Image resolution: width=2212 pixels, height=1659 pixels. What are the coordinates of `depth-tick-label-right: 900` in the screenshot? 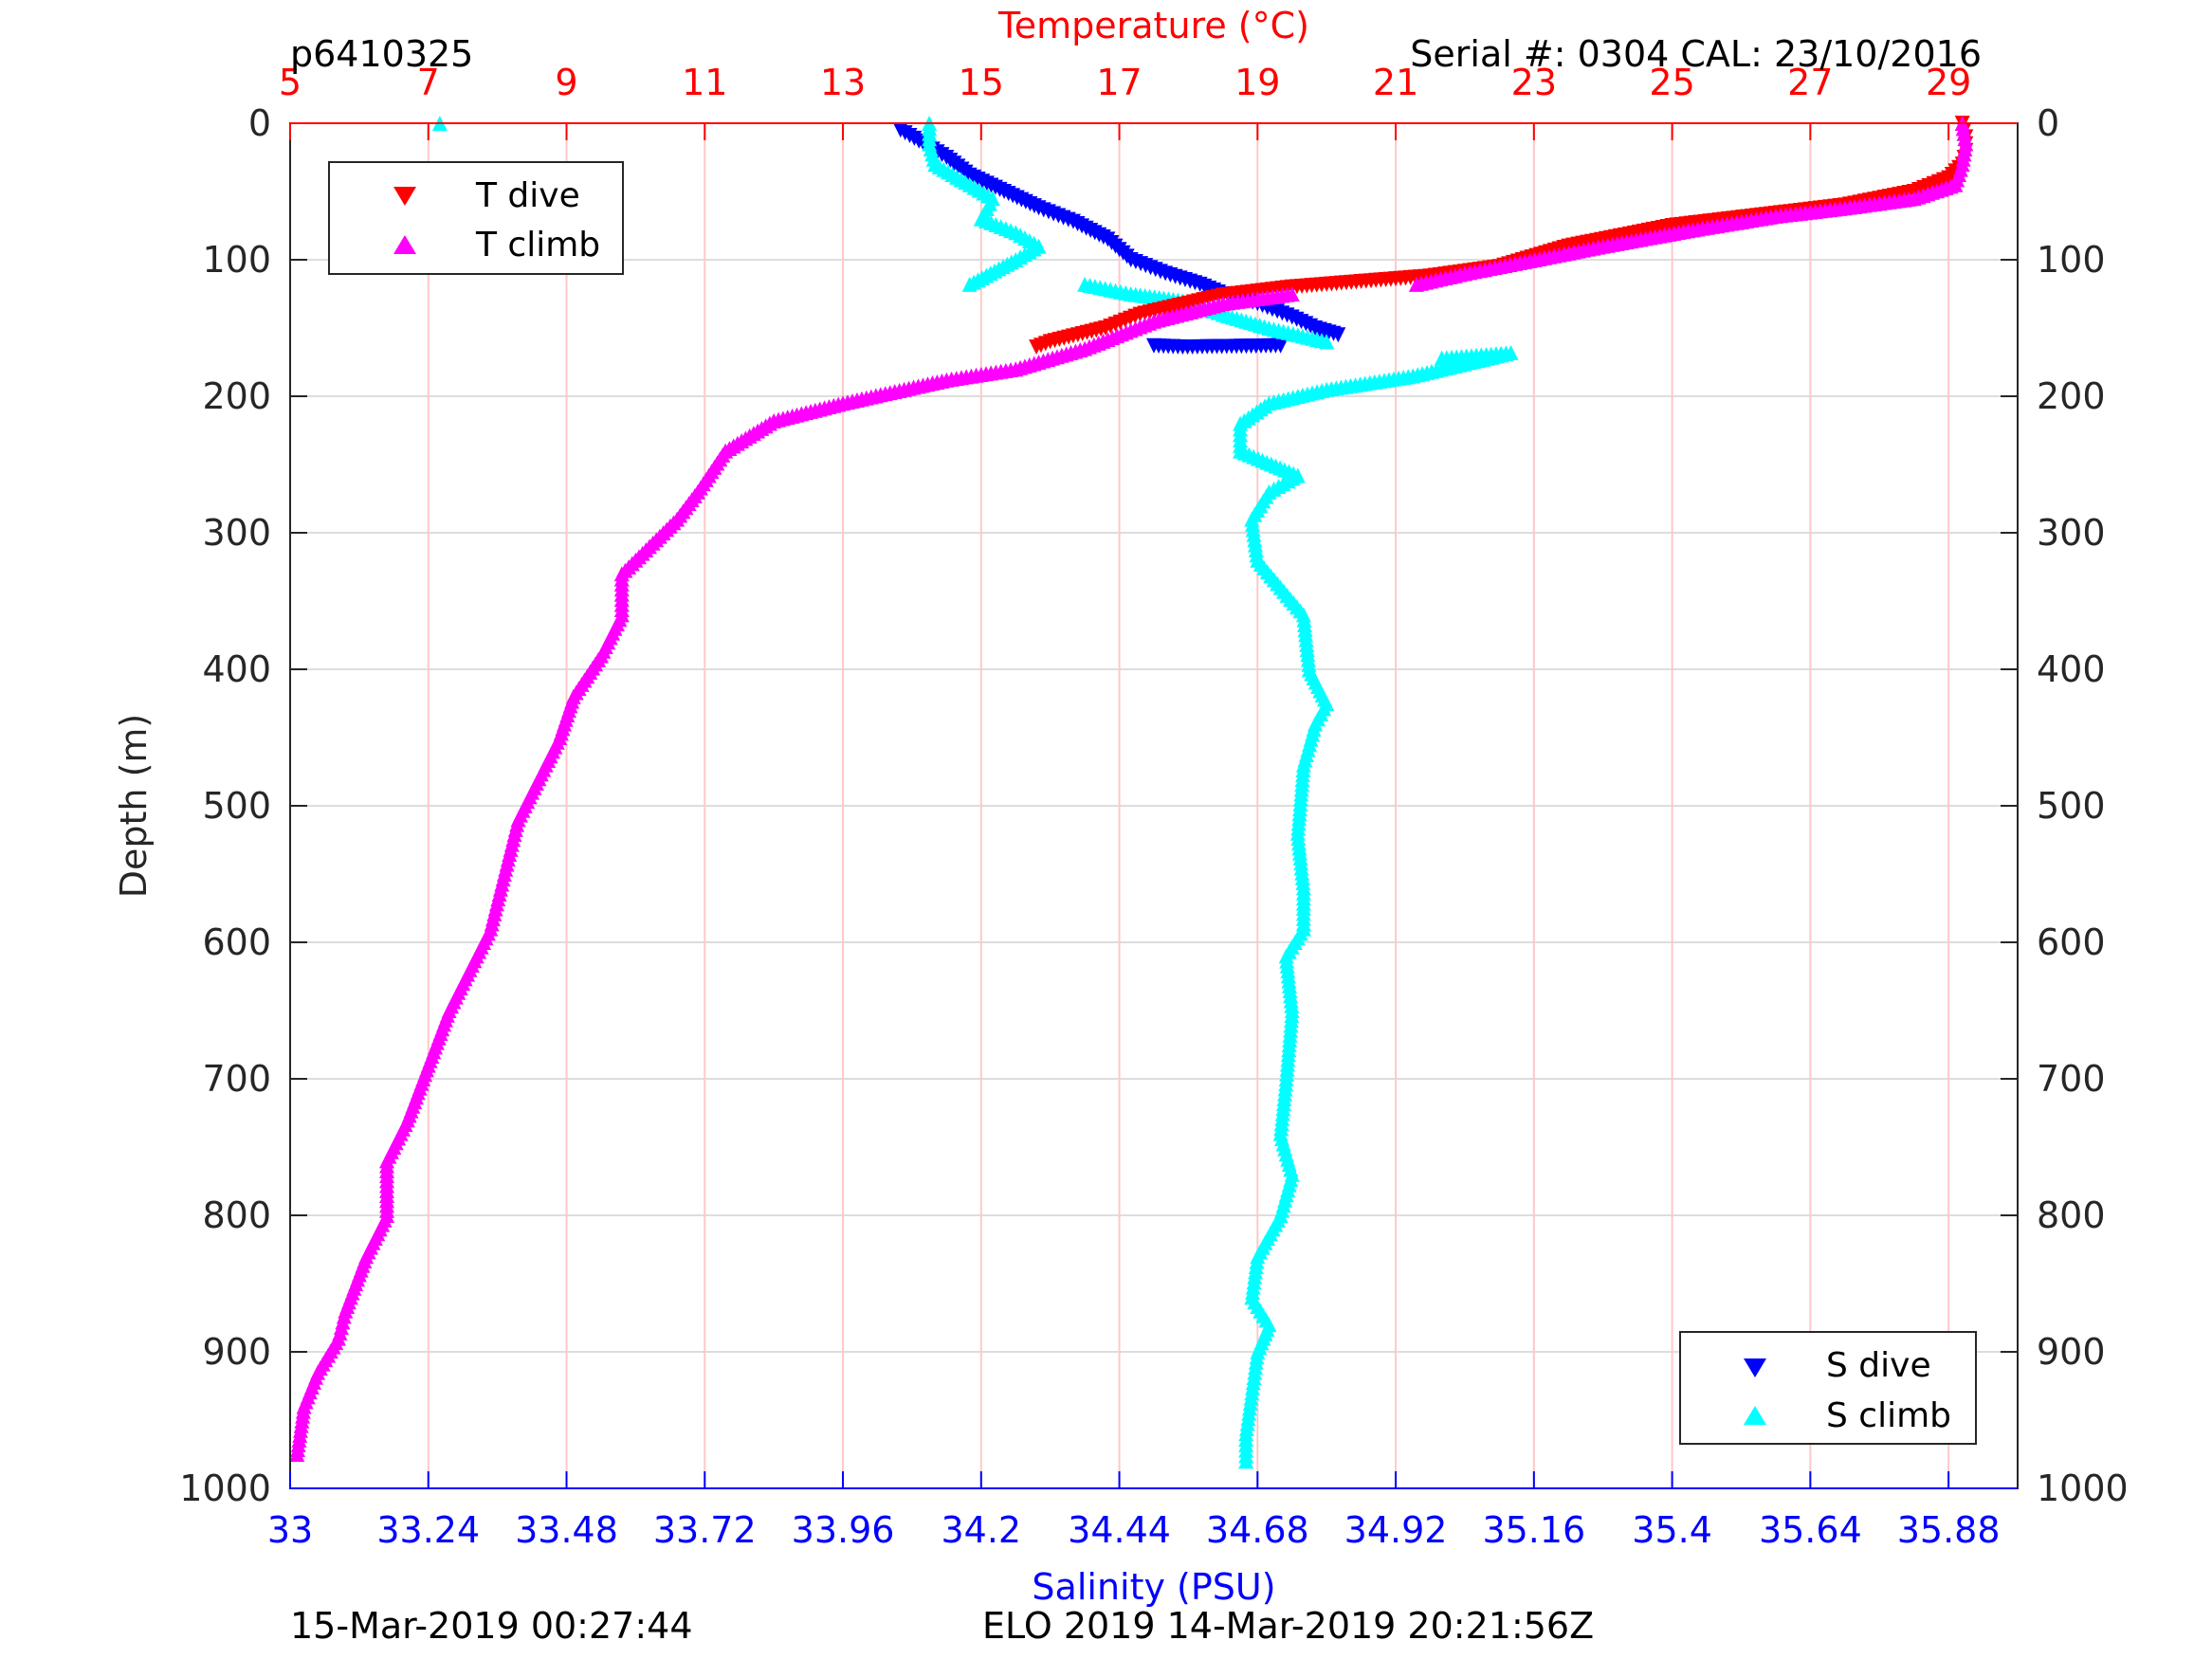 It's located at (2071, 1352).